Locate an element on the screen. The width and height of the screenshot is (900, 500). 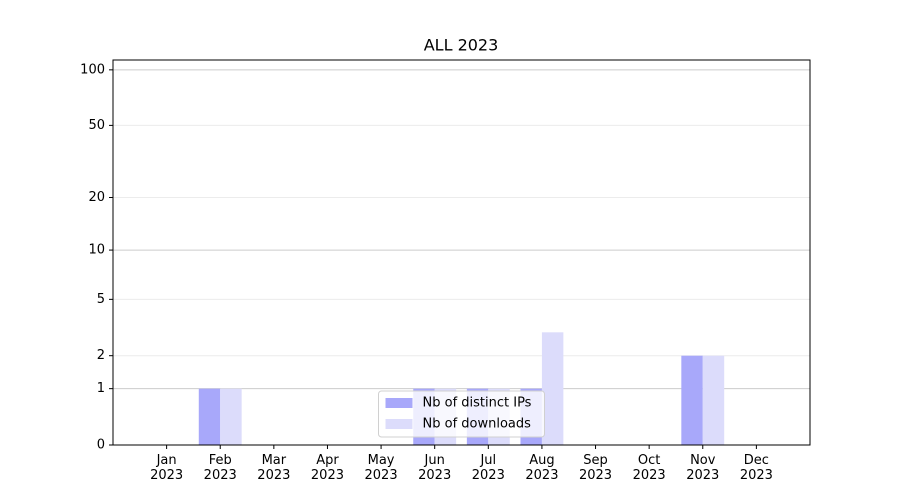
legend: Nb of distinct IPs Nb of downloads is located at coordinates (461, 414).